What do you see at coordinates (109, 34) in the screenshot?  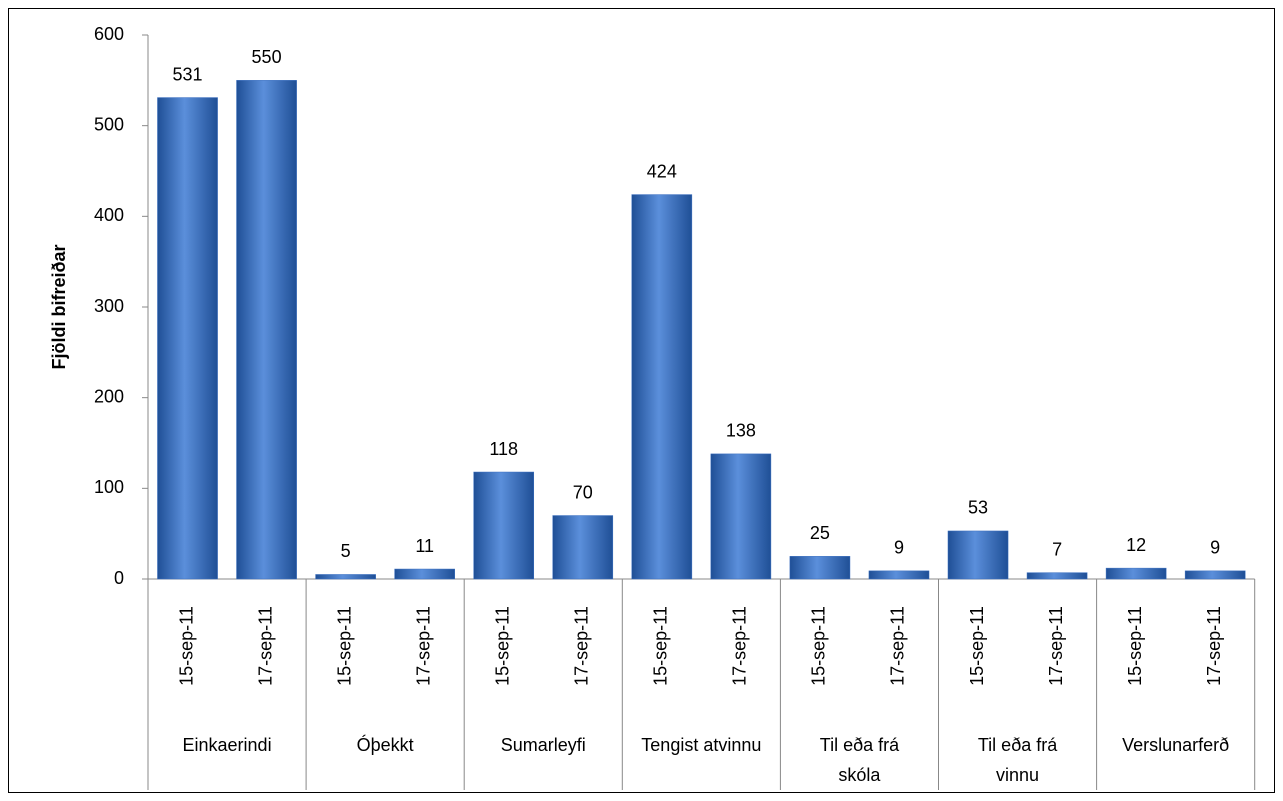 I see `y-tick-label: 600` at bounding box center [109, 34].